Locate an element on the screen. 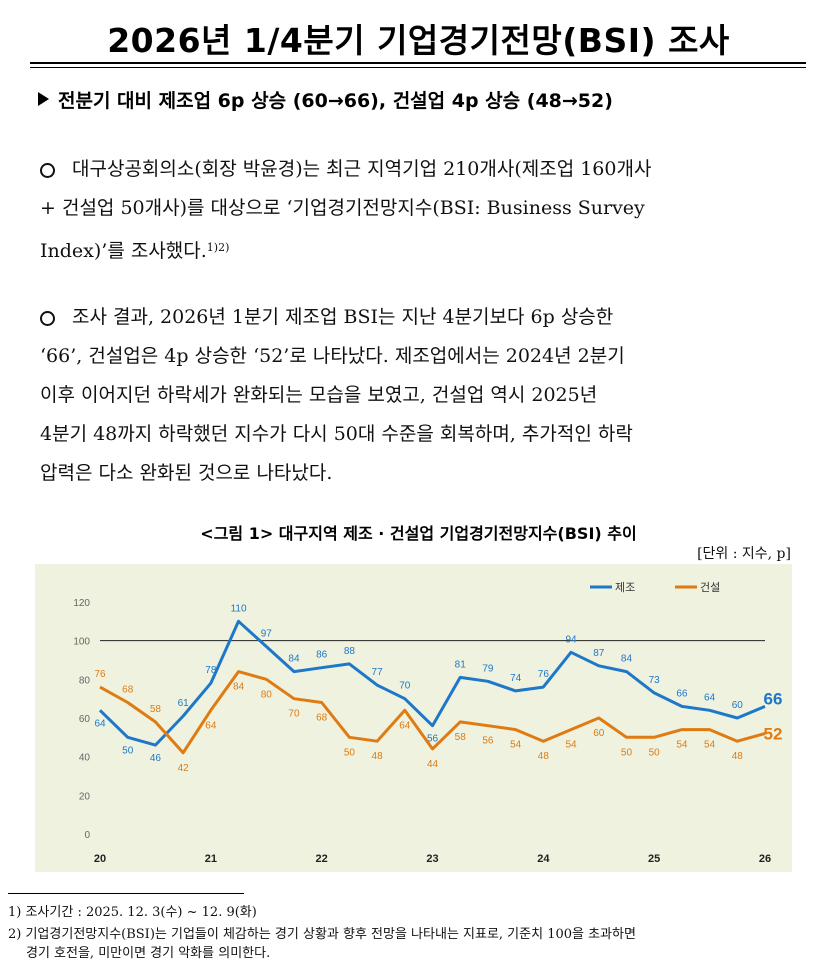  y-tick-label: 60 is located at coordinates (85, 719).